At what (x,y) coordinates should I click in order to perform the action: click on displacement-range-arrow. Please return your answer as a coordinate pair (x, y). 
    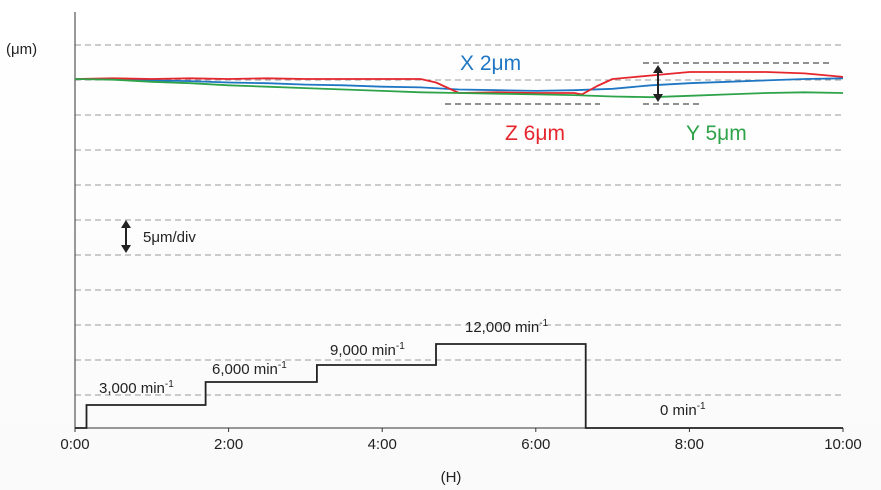
    Looking at the image, I should click on (658, 83).